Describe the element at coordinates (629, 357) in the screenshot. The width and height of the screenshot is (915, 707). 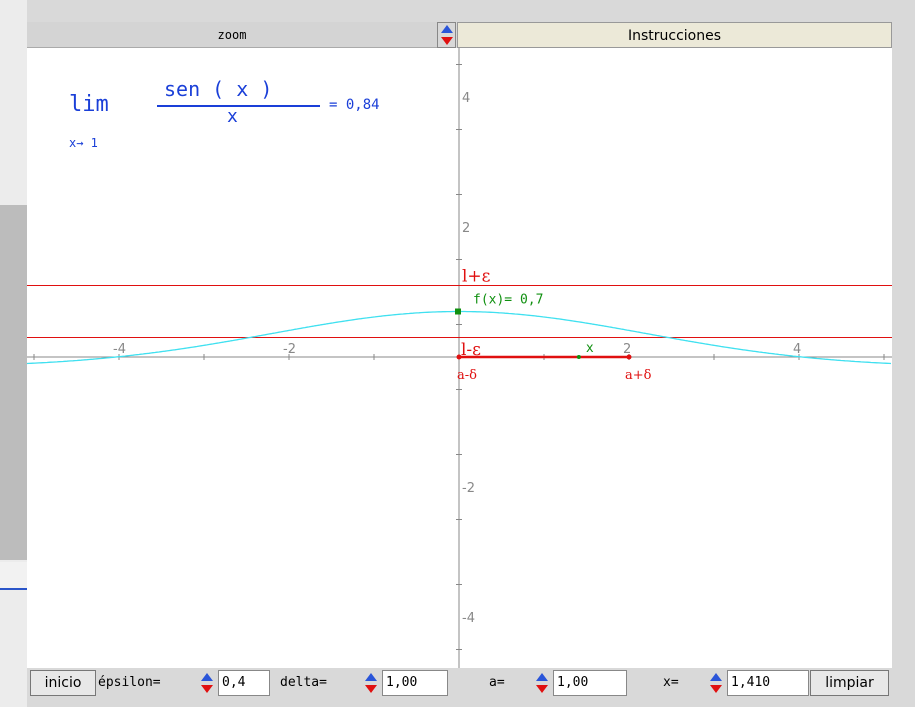
I see `a-plus-delta-point` at that location.